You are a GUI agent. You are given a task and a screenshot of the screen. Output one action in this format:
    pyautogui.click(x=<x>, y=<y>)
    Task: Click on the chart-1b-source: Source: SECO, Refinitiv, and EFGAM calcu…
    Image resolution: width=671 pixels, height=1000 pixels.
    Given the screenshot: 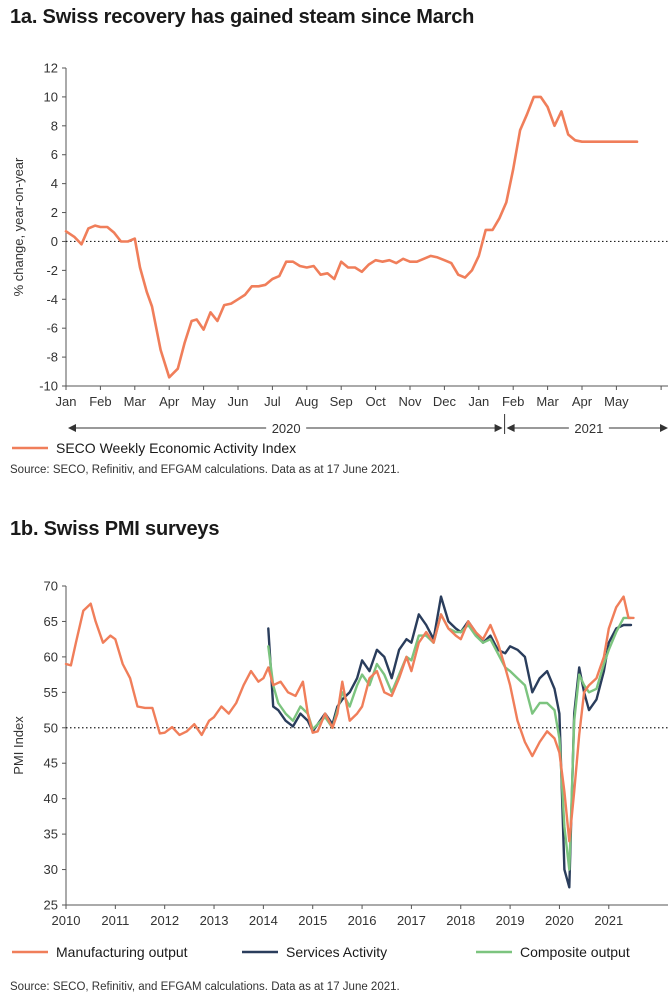 What is the action you would take?
    pyautogui.click(x=205, y=987)
    